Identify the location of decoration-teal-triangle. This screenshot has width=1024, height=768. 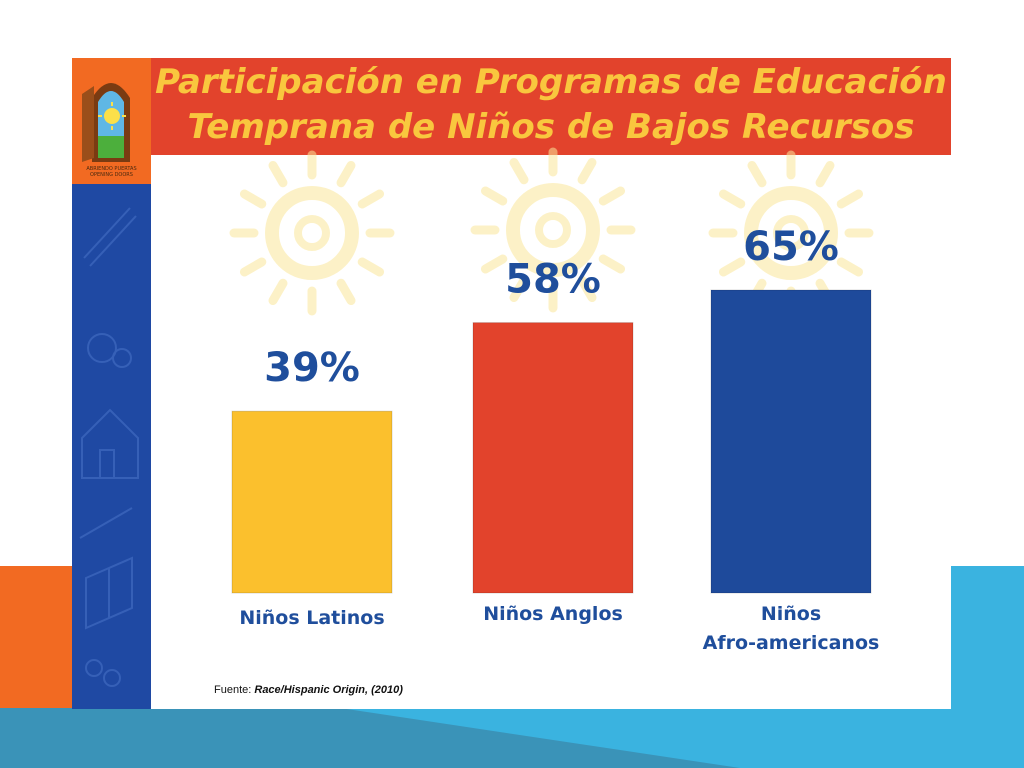
(540, 738).